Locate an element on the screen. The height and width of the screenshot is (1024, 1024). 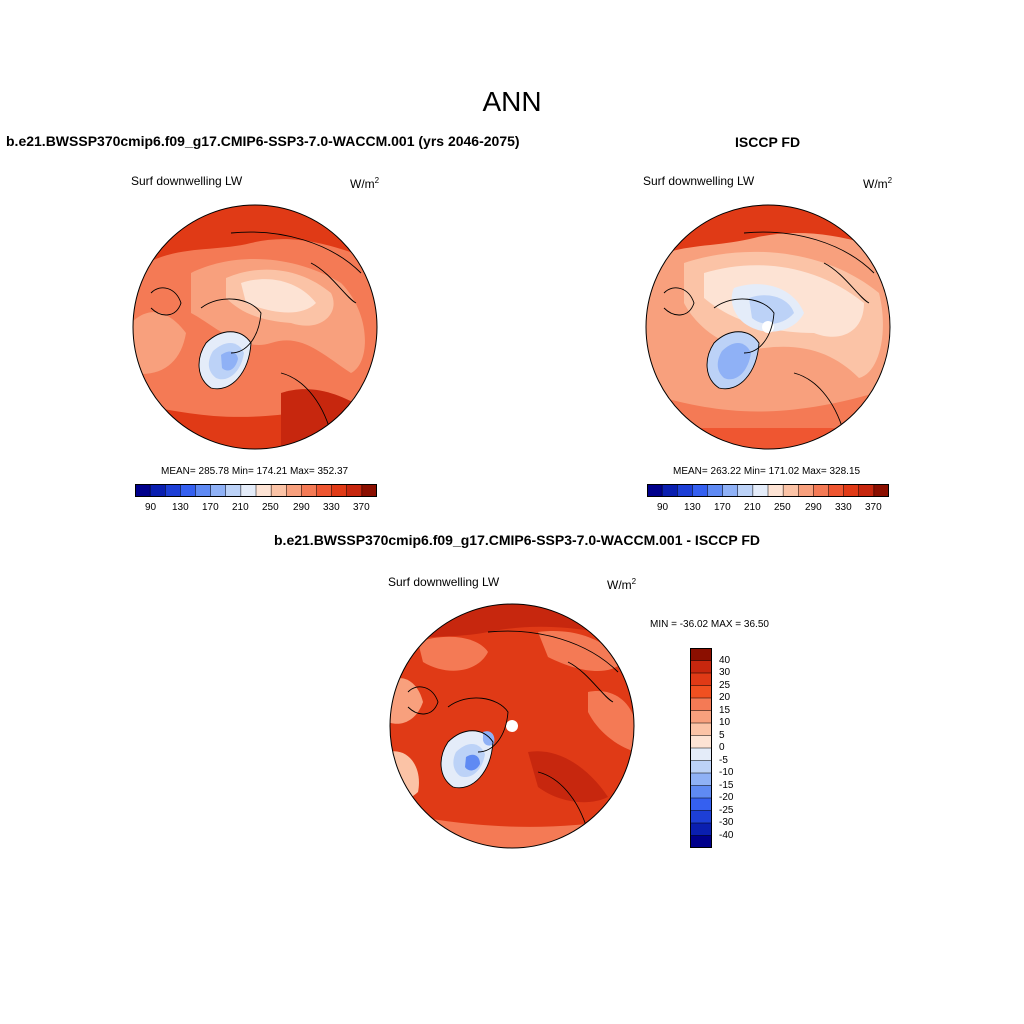
diff-colorbar-tick: 5 is located at coordinates (722, 735).